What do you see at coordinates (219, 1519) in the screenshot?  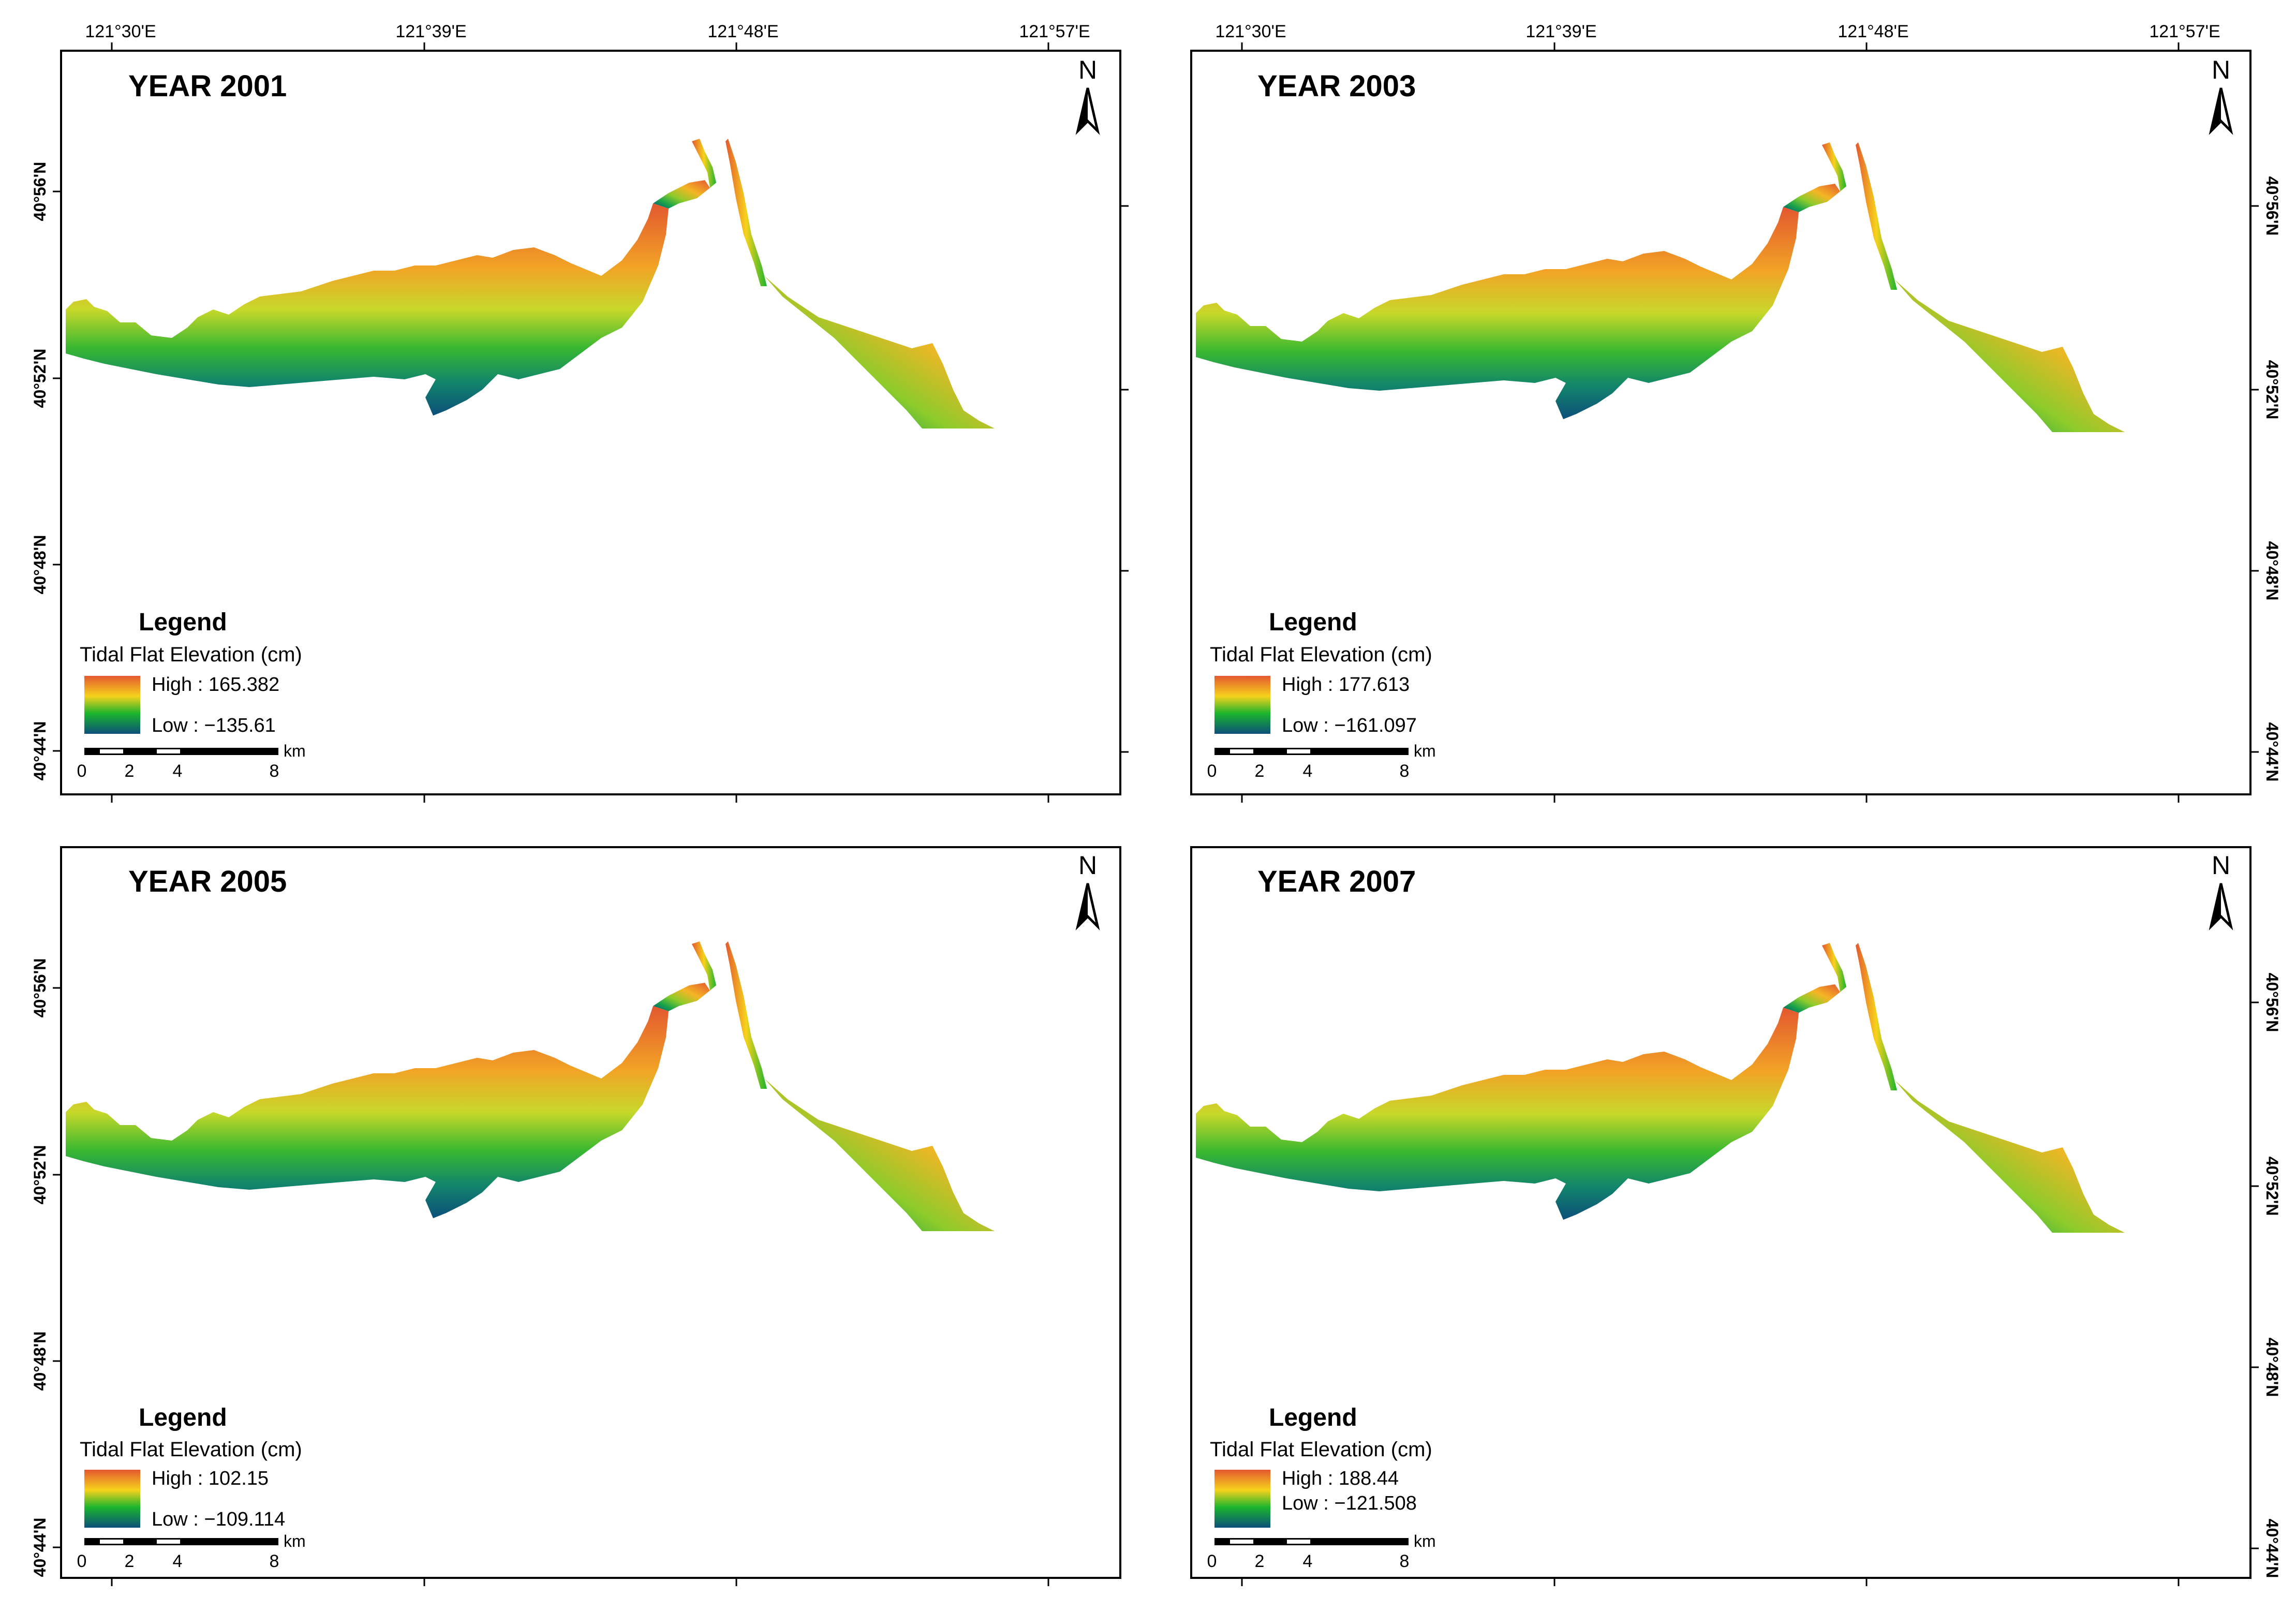 I see `legend-low-value: Low : −109.114` at bounding box center [219, 1519].